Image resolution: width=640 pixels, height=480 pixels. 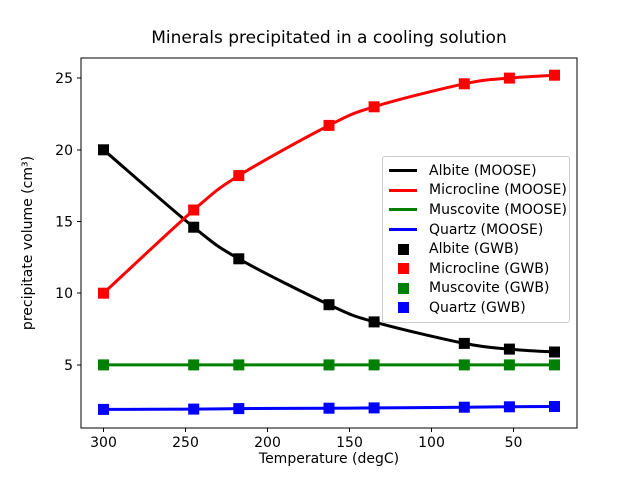 What do you see at coordinates (498, 190) in the screenshot?
I see `legend-label: Microcline (MOOSE)` at bounding box center [498, 190].